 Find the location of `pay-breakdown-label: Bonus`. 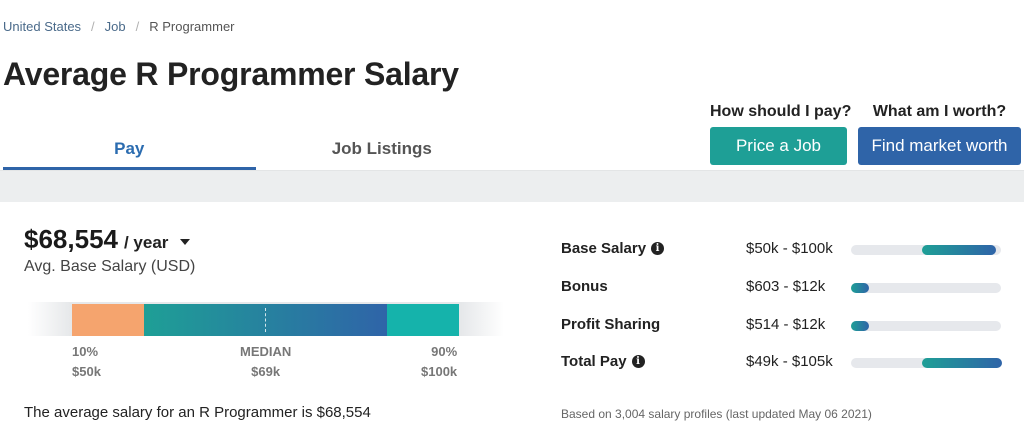

pay-breakdown-label: Bonus is located at coordinates (584, 286).